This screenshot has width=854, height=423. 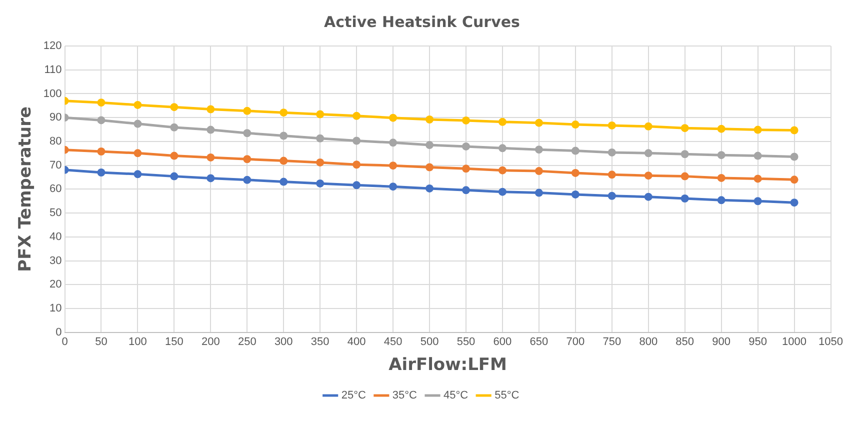 What do you see at coordinates (283, 342) in the screenshot?
I see `x-tick-label: 300` at bounding box center [283, 342].